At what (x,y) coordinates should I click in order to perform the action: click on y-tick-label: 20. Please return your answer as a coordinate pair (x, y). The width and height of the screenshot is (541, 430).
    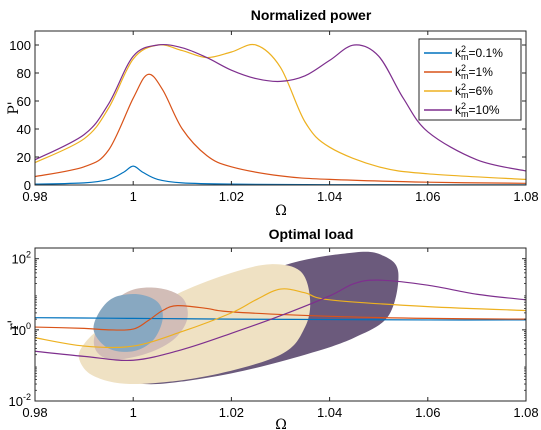
    Looking at the image, I should click on (24, 157).